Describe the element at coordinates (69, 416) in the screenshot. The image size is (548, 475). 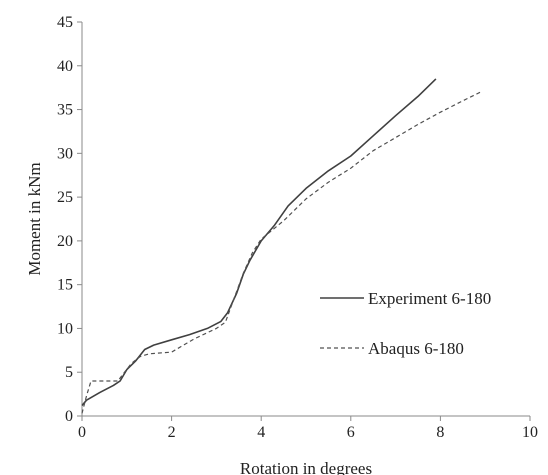
I see `y-tick-label: 0` at that location.